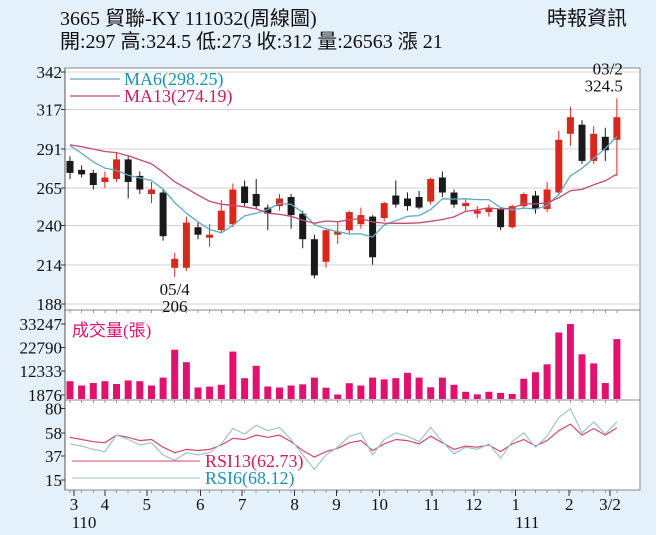 The image size is (656, 535). I want to click on legend-label: RSI6(68.12), so click(250, 478).